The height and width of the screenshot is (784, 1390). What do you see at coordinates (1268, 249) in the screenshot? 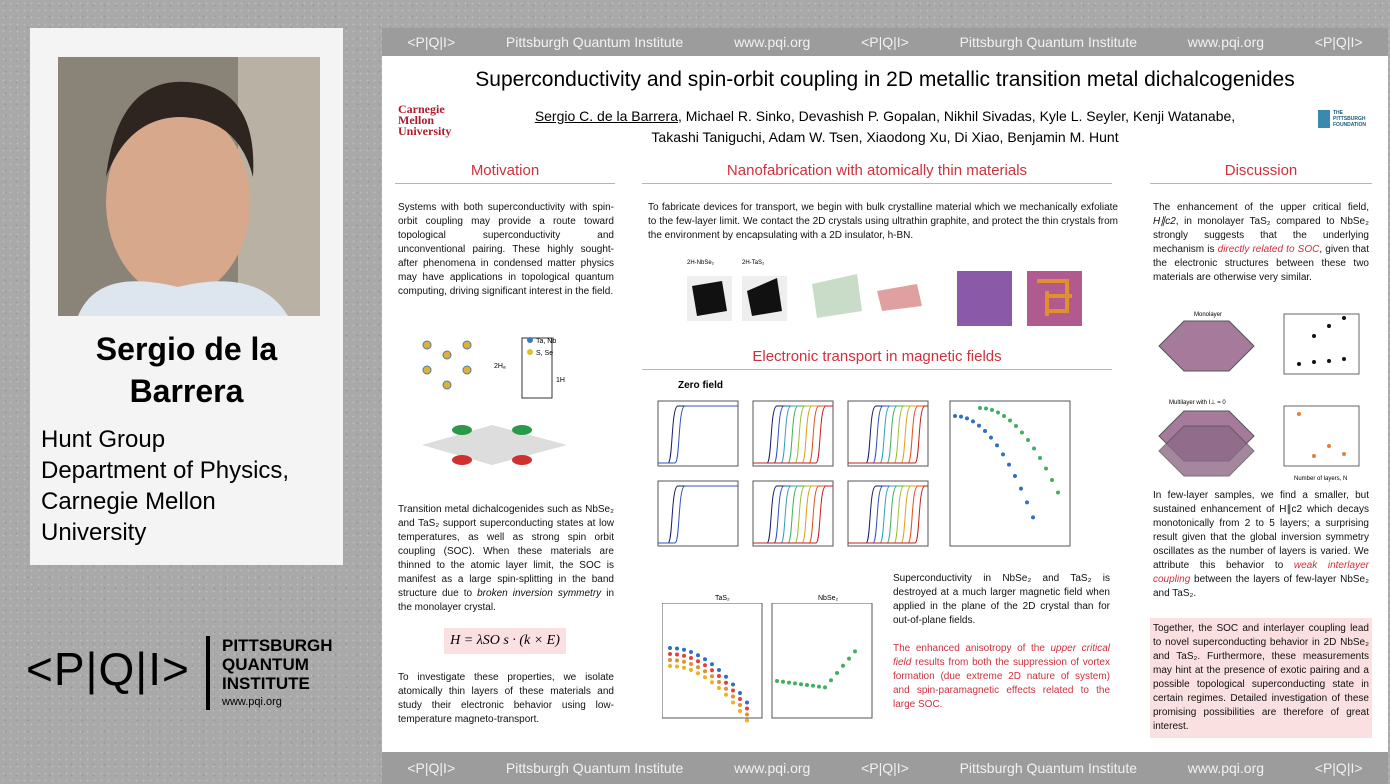
I see `text-highlight: directly related to SOC` at bounding box center [1268, 249].